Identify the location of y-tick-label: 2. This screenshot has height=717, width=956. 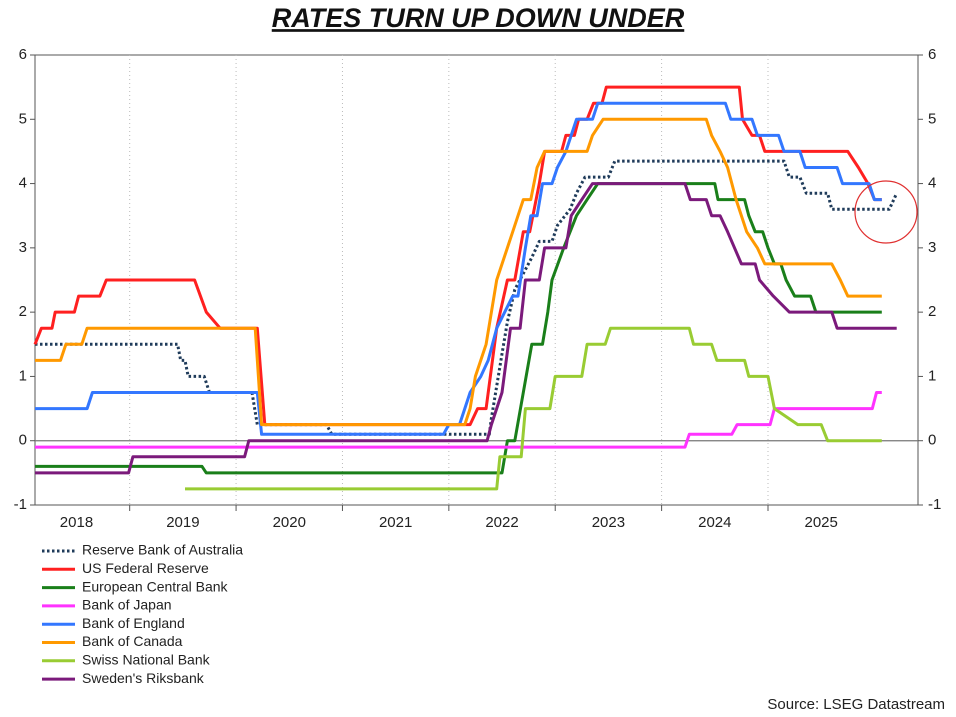
(23, 311).